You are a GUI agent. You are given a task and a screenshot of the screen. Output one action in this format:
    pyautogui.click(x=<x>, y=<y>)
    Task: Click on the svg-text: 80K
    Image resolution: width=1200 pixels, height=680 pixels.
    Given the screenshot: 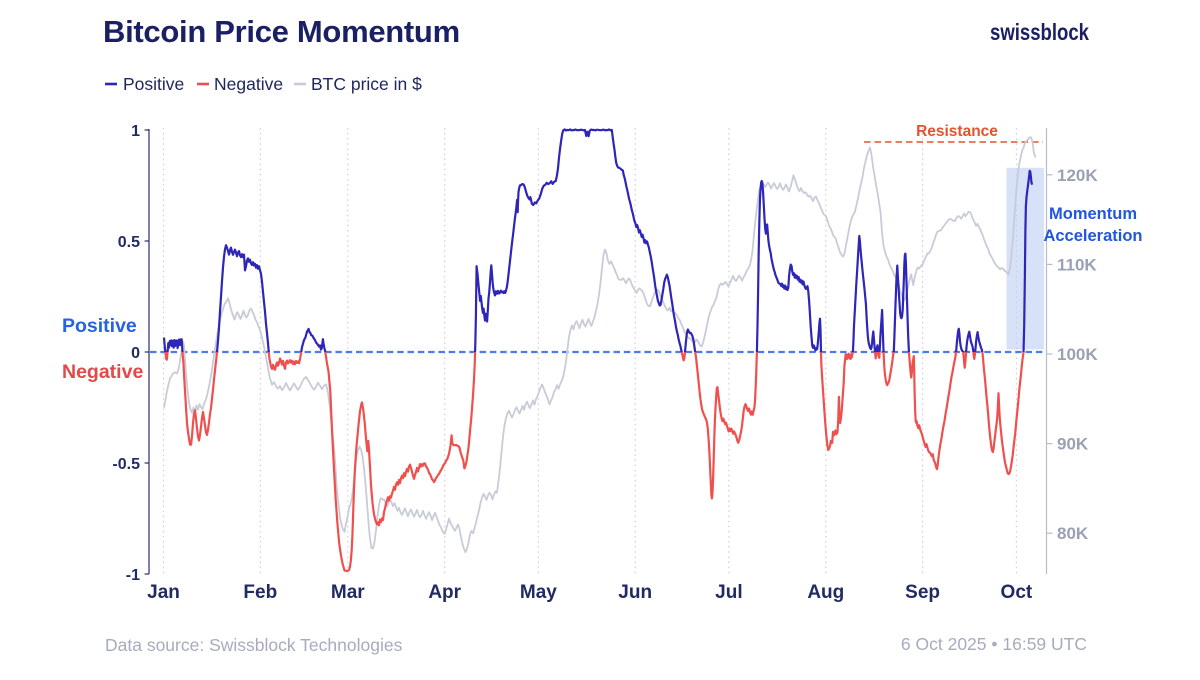 What is the action you would take?
    pyautogui.click(x=1073, y=533)
    